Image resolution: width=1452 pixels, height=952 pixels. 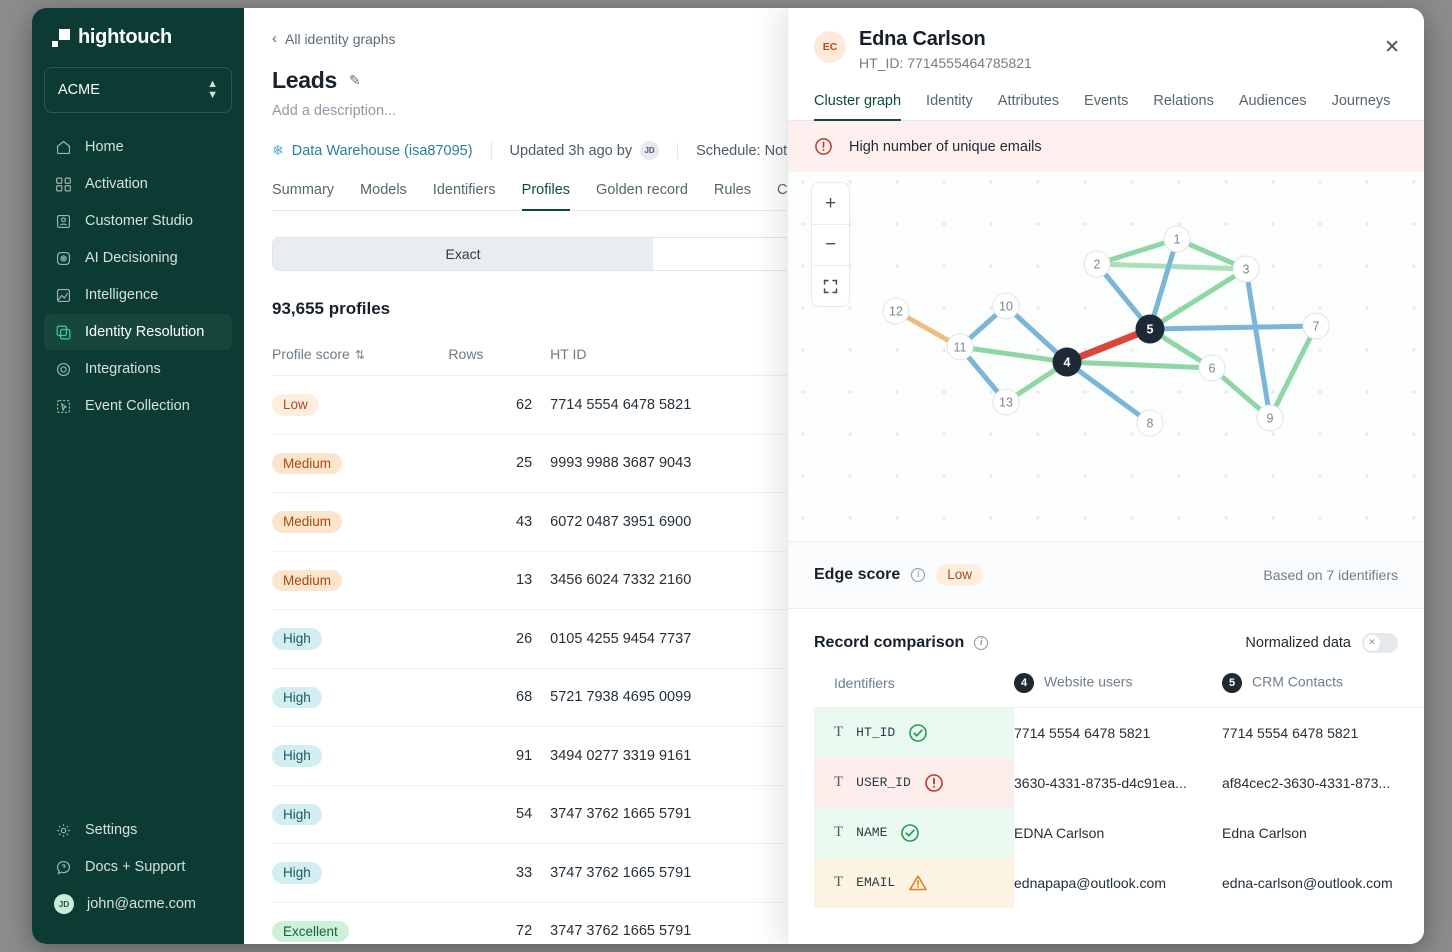 I want to click on tab-identity: Identity, so click(x=949, y=101).